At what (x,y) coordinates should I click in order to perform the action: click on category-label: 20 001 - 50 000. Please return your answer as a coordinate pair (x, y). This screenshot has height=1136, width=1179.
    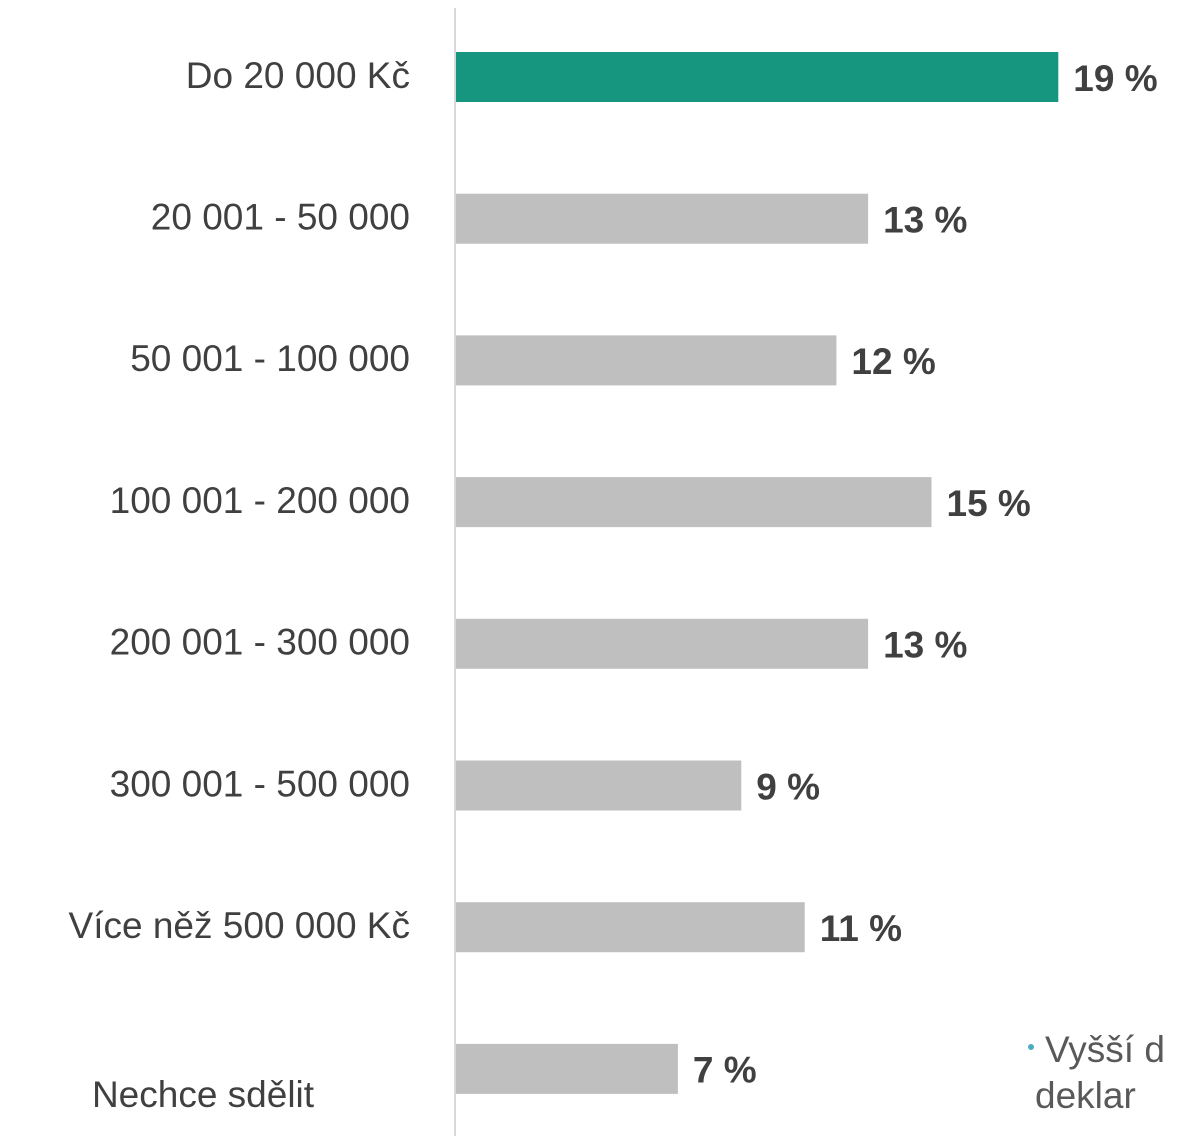
    Looking at the image, I should click on (280, 216).